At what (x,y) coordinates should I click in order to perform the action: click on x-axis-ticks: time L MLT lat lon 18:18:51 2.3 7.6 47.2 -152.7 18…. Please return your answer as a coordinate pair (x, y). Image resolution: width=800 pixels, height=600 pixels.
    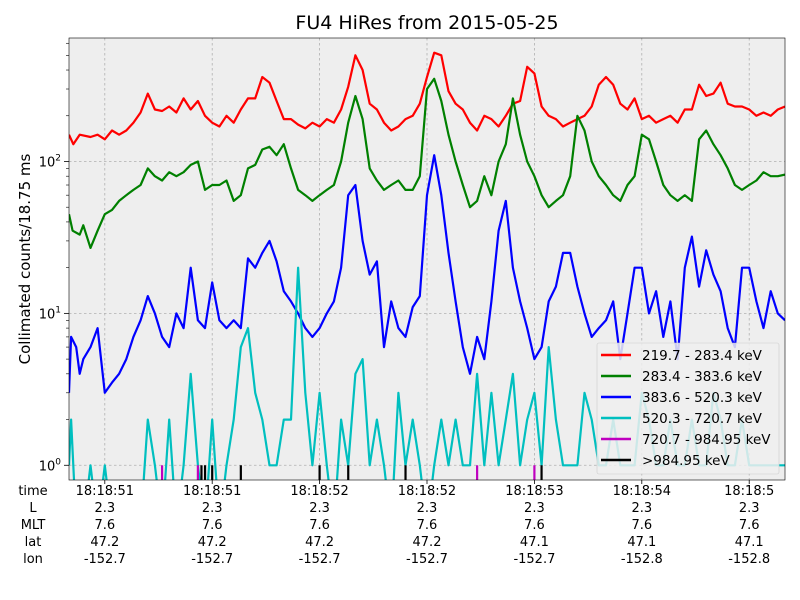
    Looking at the image, I should click on (396, 523).